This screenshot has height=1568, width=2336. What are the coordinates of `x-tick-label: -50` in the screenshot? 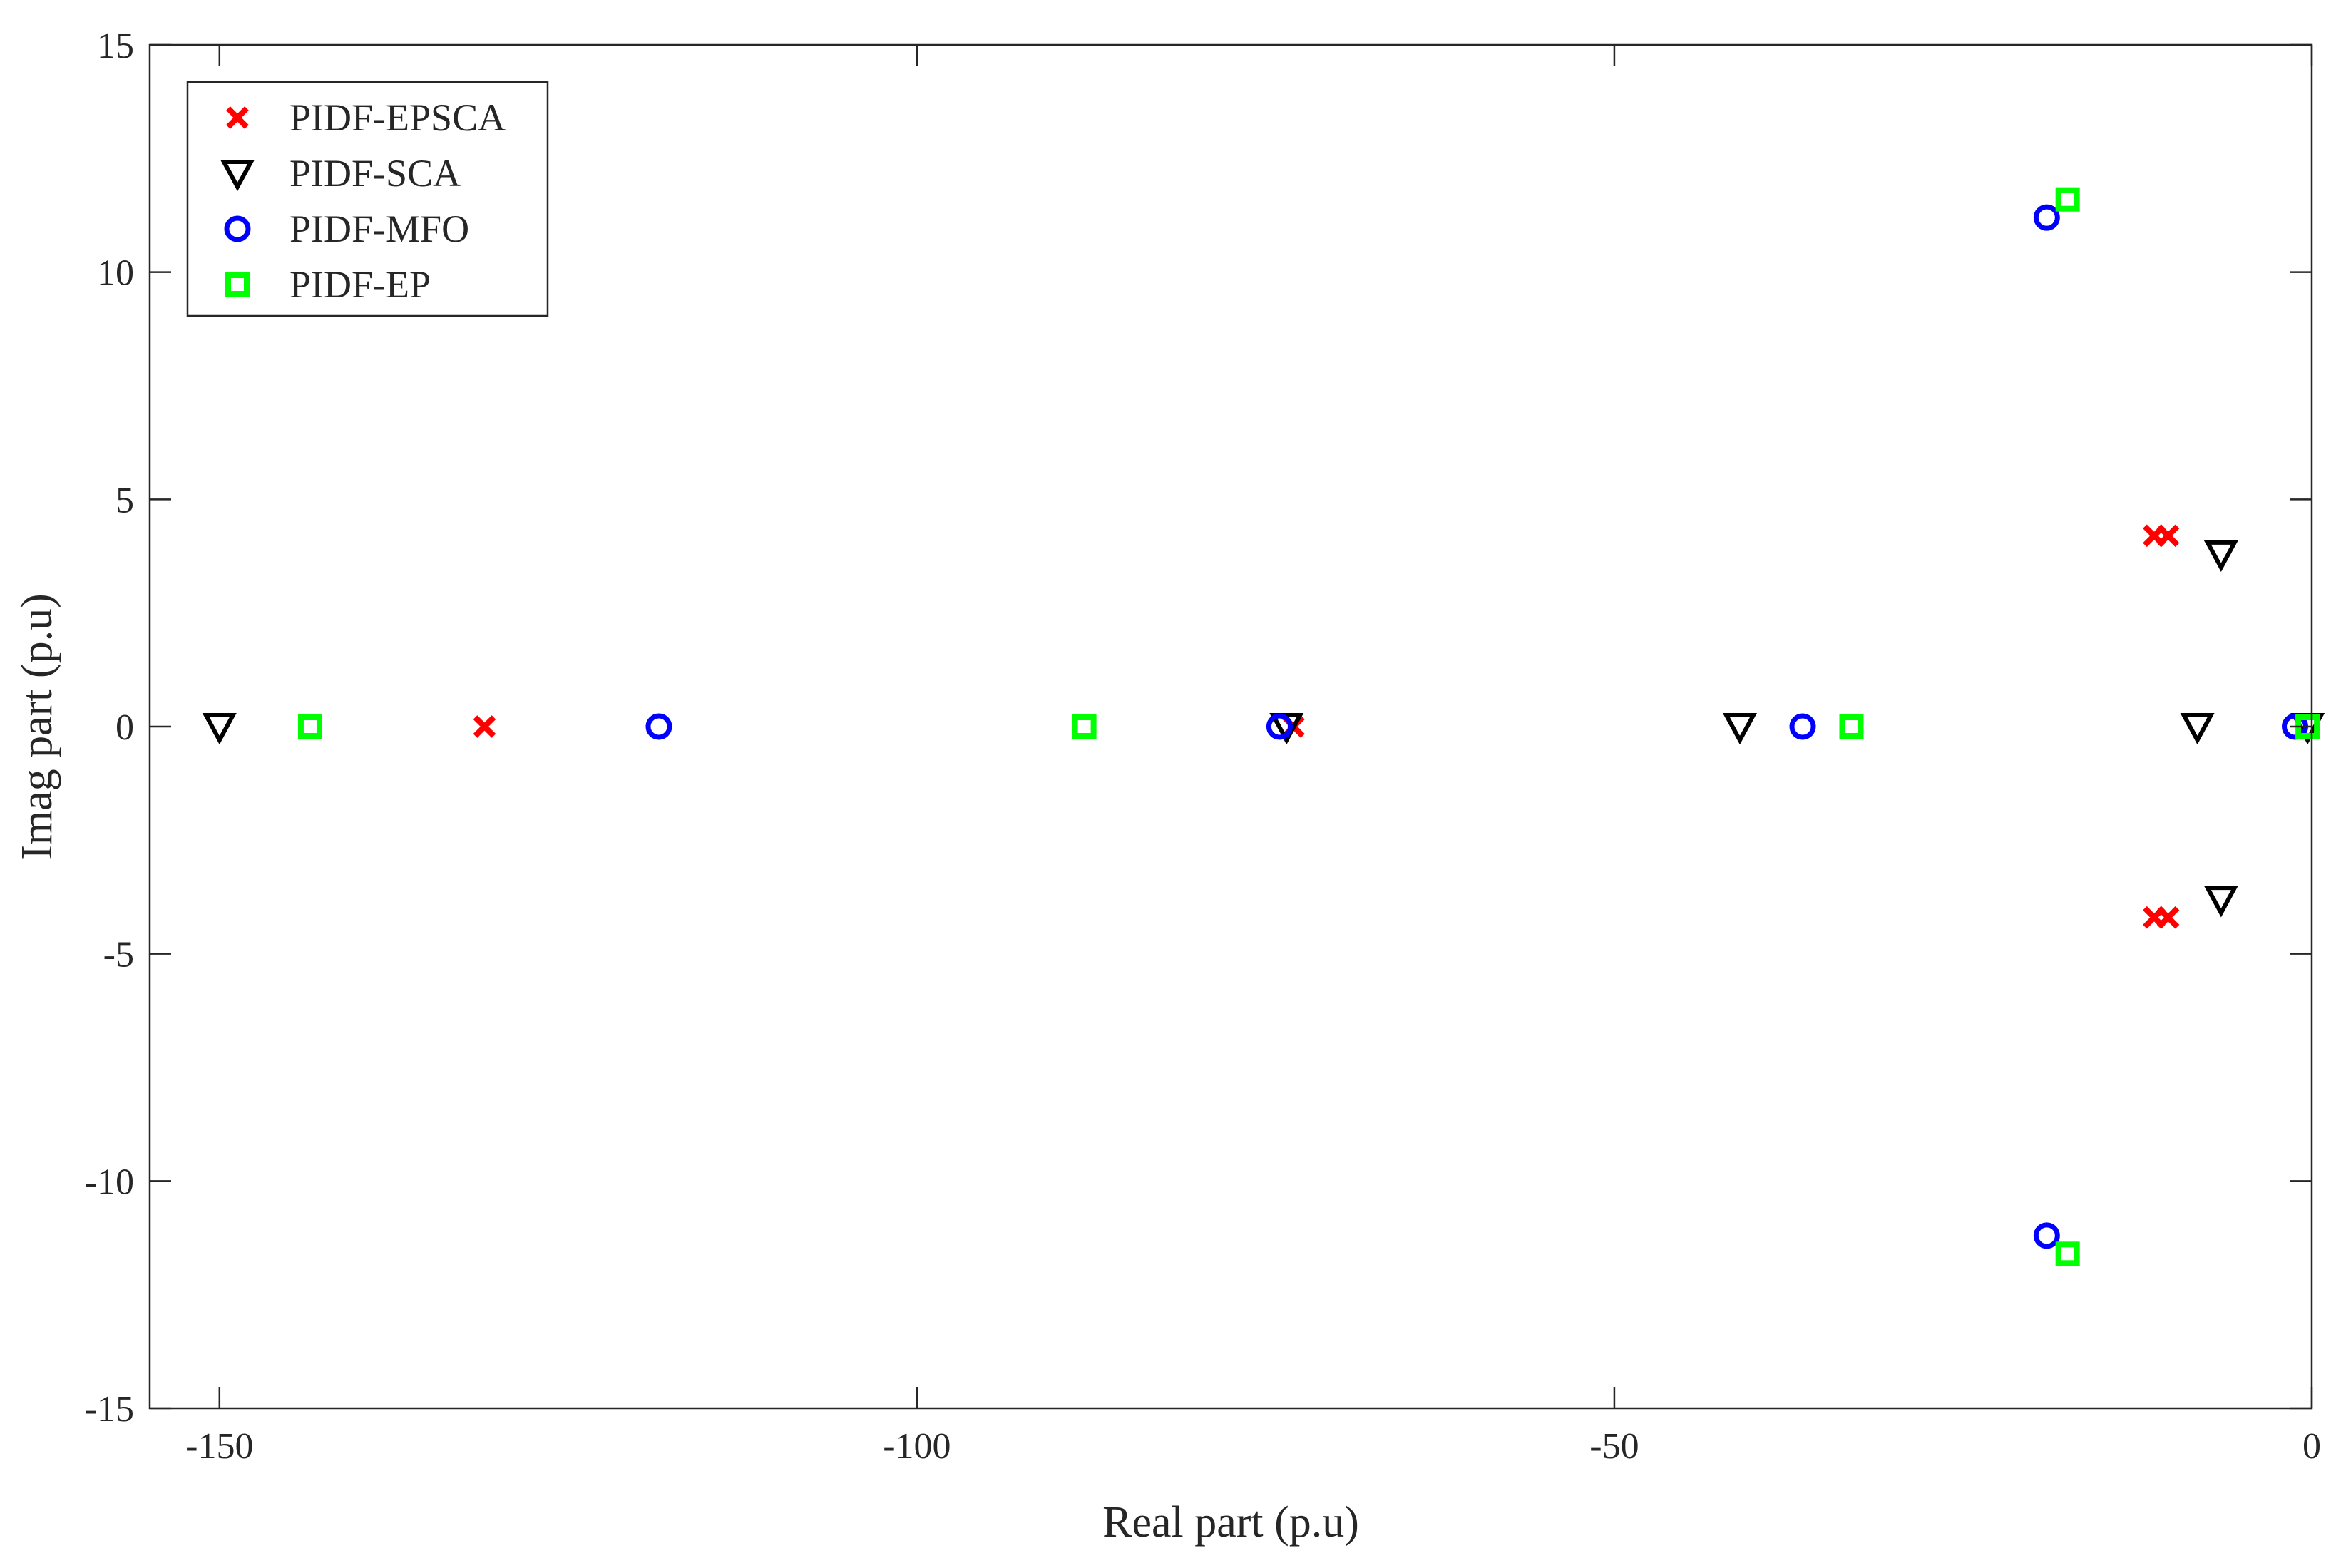 It's located at (1614, 1446).